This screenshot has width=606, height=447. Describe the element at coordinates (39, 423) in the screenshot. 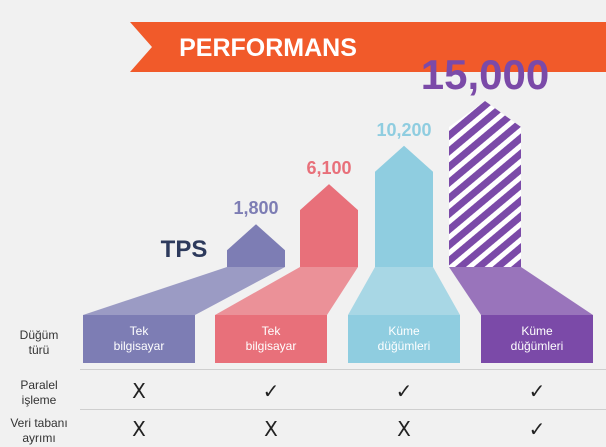

I see `row-label-line: Veri tabanı` at that location.